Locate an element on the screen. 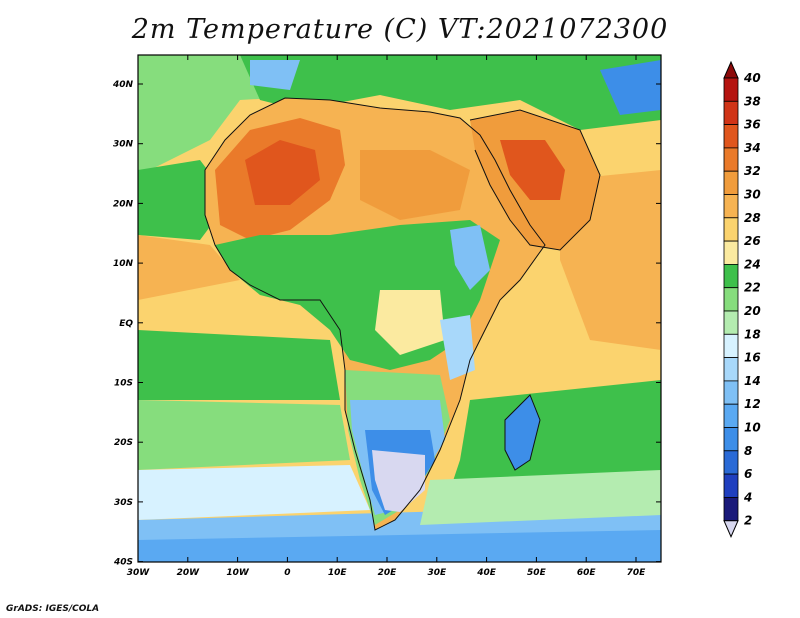  lon-tick-label: 30W is located at coordinates (139, 573).